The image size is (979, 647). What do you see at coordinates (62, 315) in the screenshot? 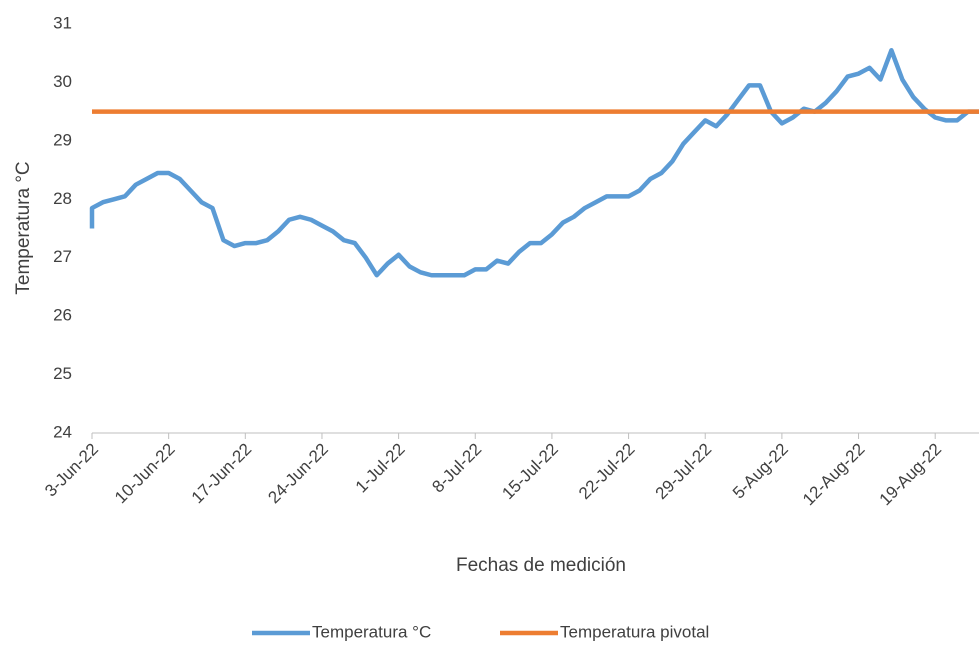
I see `y-tick-label: 26` at bounding box center [62, 315].